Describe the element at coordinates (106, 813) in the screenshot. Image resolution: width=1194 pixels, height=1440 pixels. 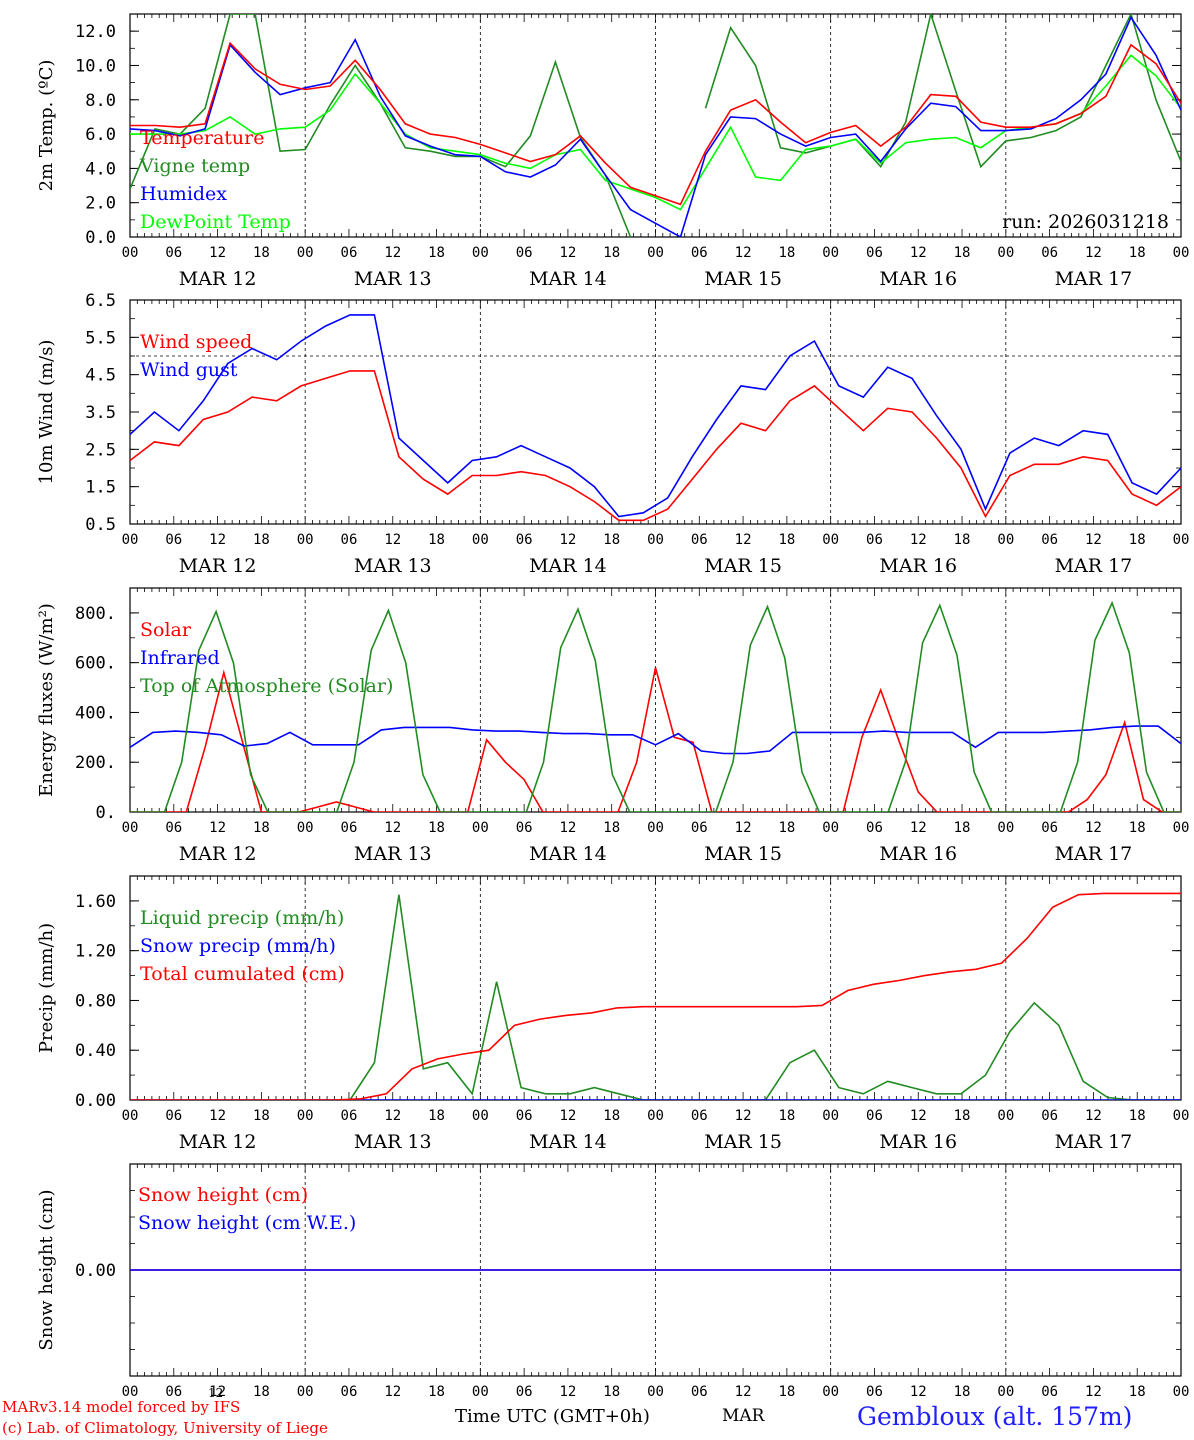
I see `y-tick-label: 0.` at that location.